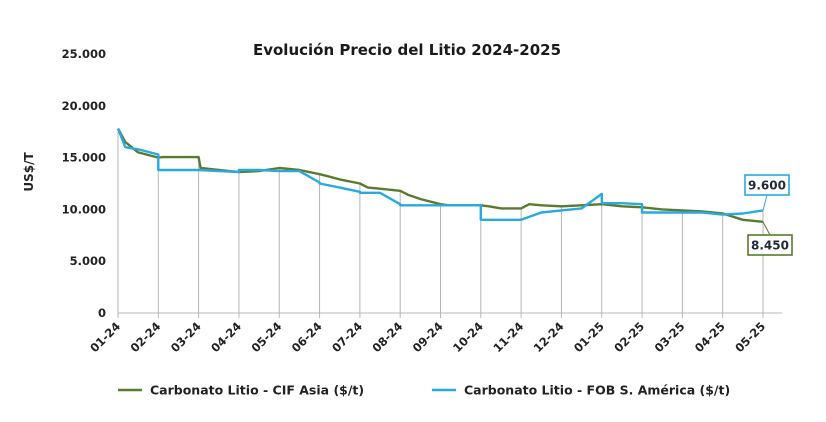  I want to click on x-tick-label: 01-24, so click(105, 337).